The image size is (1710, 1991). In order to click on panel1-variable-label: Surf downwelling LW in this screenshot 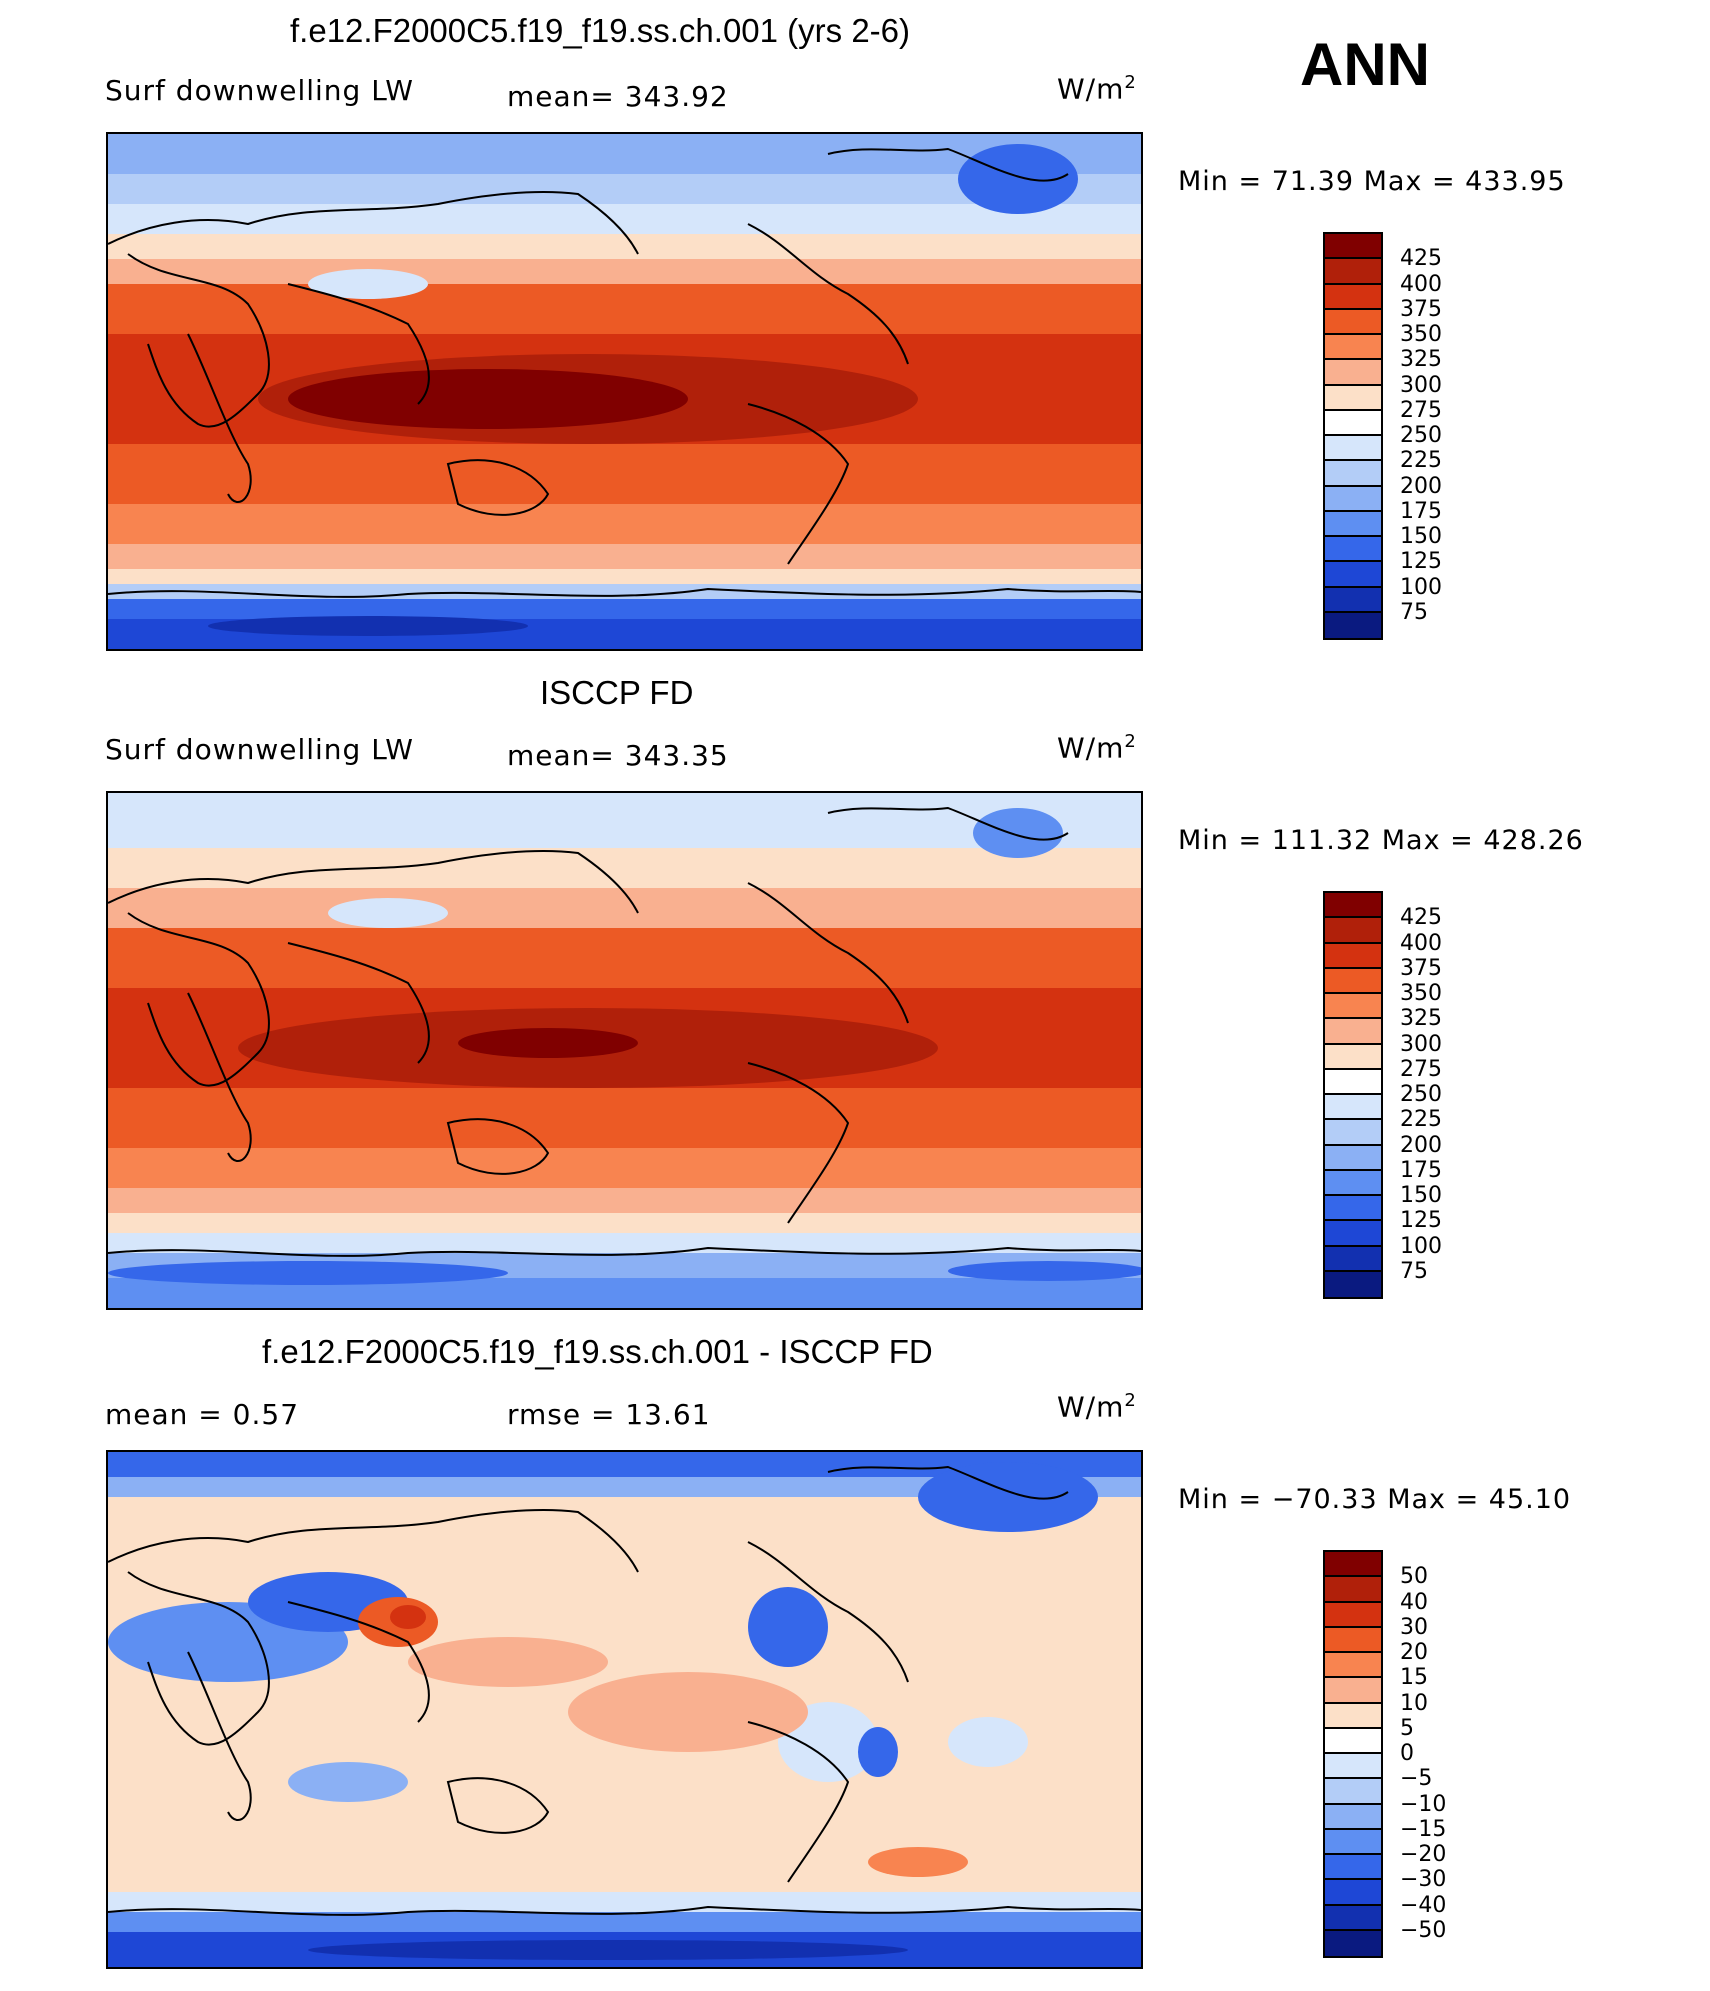, I will do `click(259, 90)`.